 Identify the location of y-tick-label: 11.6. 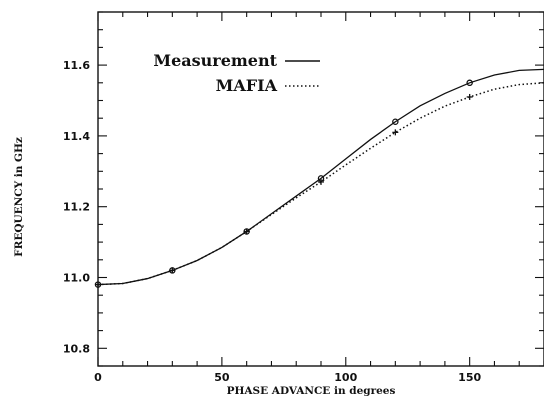
(76, 65).